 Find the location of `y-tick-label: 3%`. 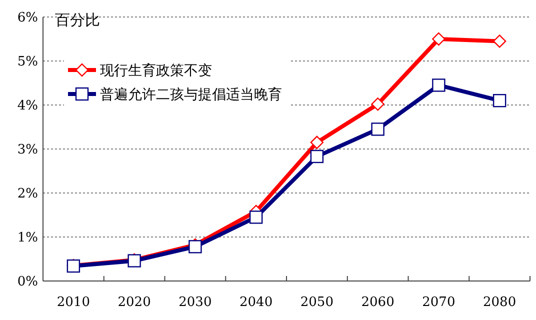

y-tick-label: 3% is located at coordinates (27, 150).